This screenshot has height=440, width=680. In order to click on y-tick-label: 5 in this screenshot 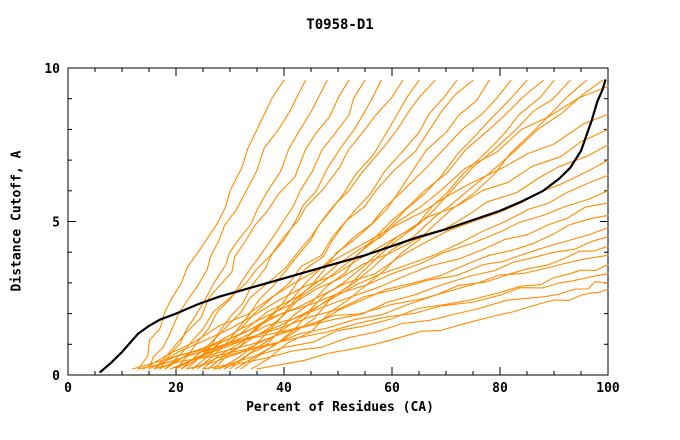, I will do `click(56, 223)`.